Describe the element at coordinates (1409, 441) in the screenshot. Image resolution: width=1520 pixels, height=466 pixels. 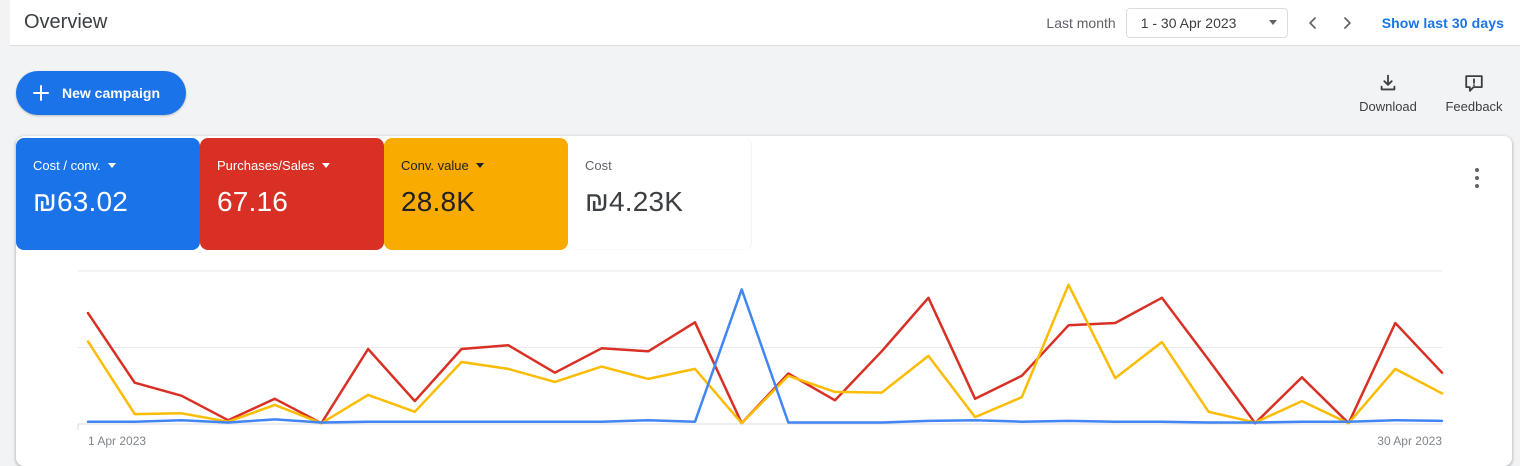
I see `x-axis-label-end: 30 Apr 2023` at that location.